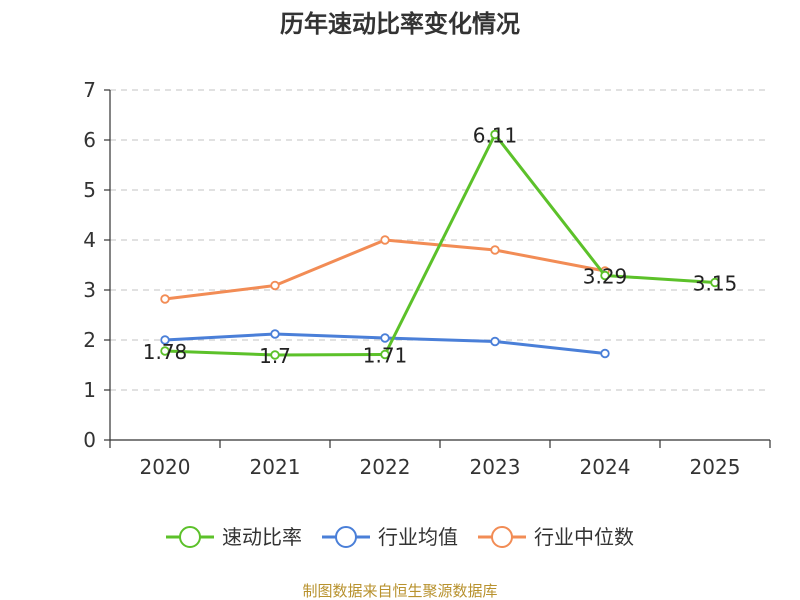 The height and width of the screenshot is (600, 800). Describe the element at coordinates (584, 537) in the screenshot. I see `legend-label: 行业中位数` at that location.